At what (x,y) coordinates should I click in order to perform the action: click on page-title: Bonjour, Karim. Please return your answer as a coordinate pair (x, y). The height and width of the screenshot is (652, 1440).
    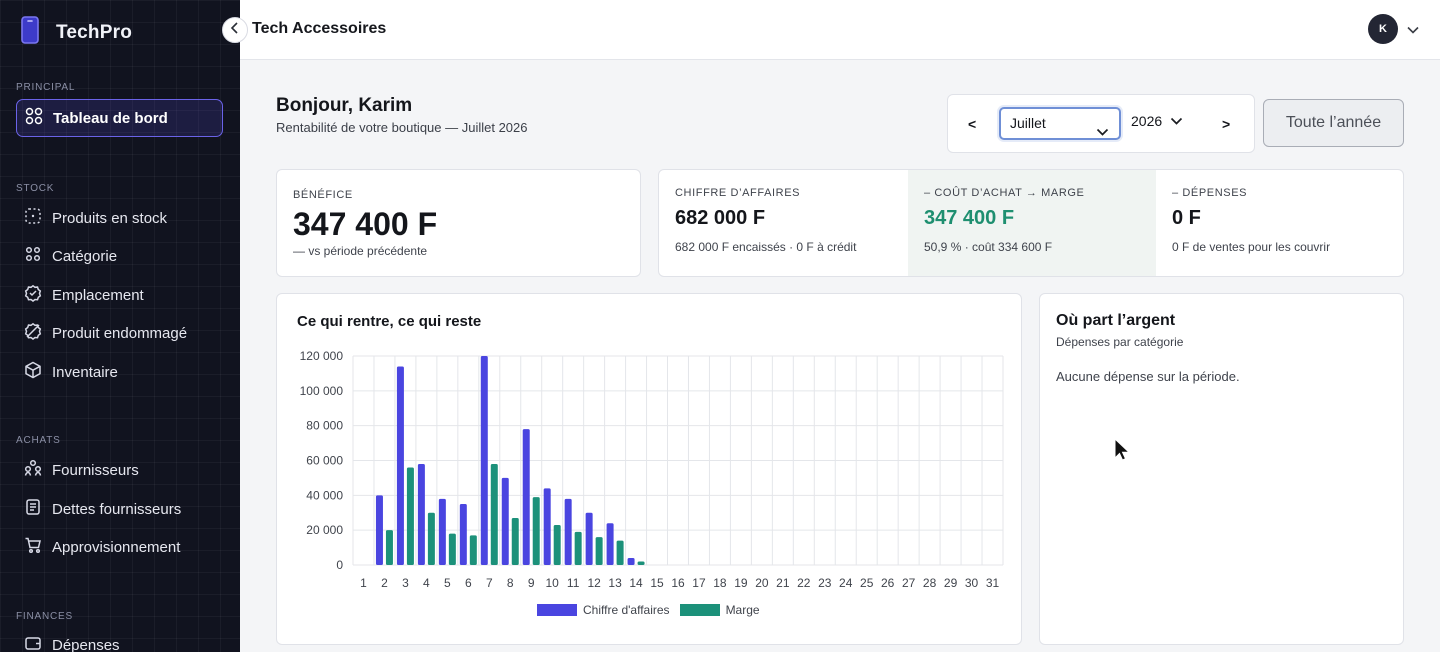
    Looking at the image, I should click on (344, 105).